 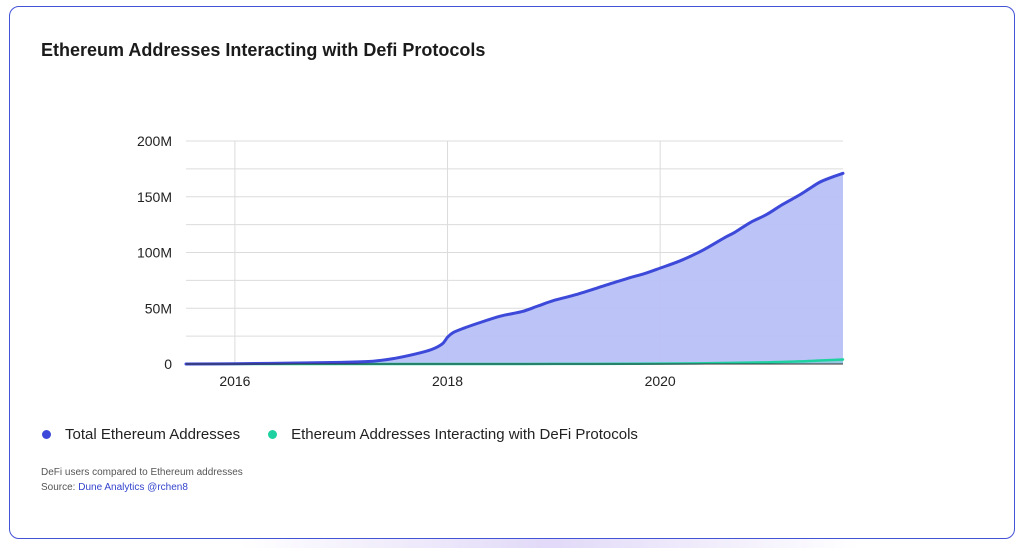 What do you see at coordinates (158, 308) in the screenshot?
I see `y-tick-label: 50M` at bounding box center [158, 308].